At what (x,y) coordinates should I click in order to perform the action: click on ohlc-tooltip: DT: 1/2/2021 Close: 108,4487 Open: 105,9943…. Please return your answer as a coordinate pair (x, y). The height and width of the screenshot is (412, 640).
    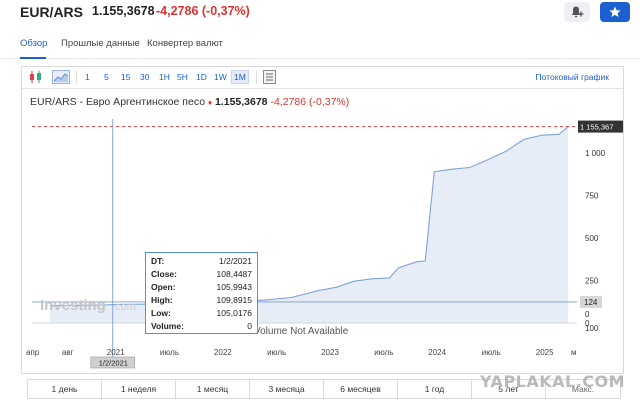
    Looking at the image, I should click on (201, 293).